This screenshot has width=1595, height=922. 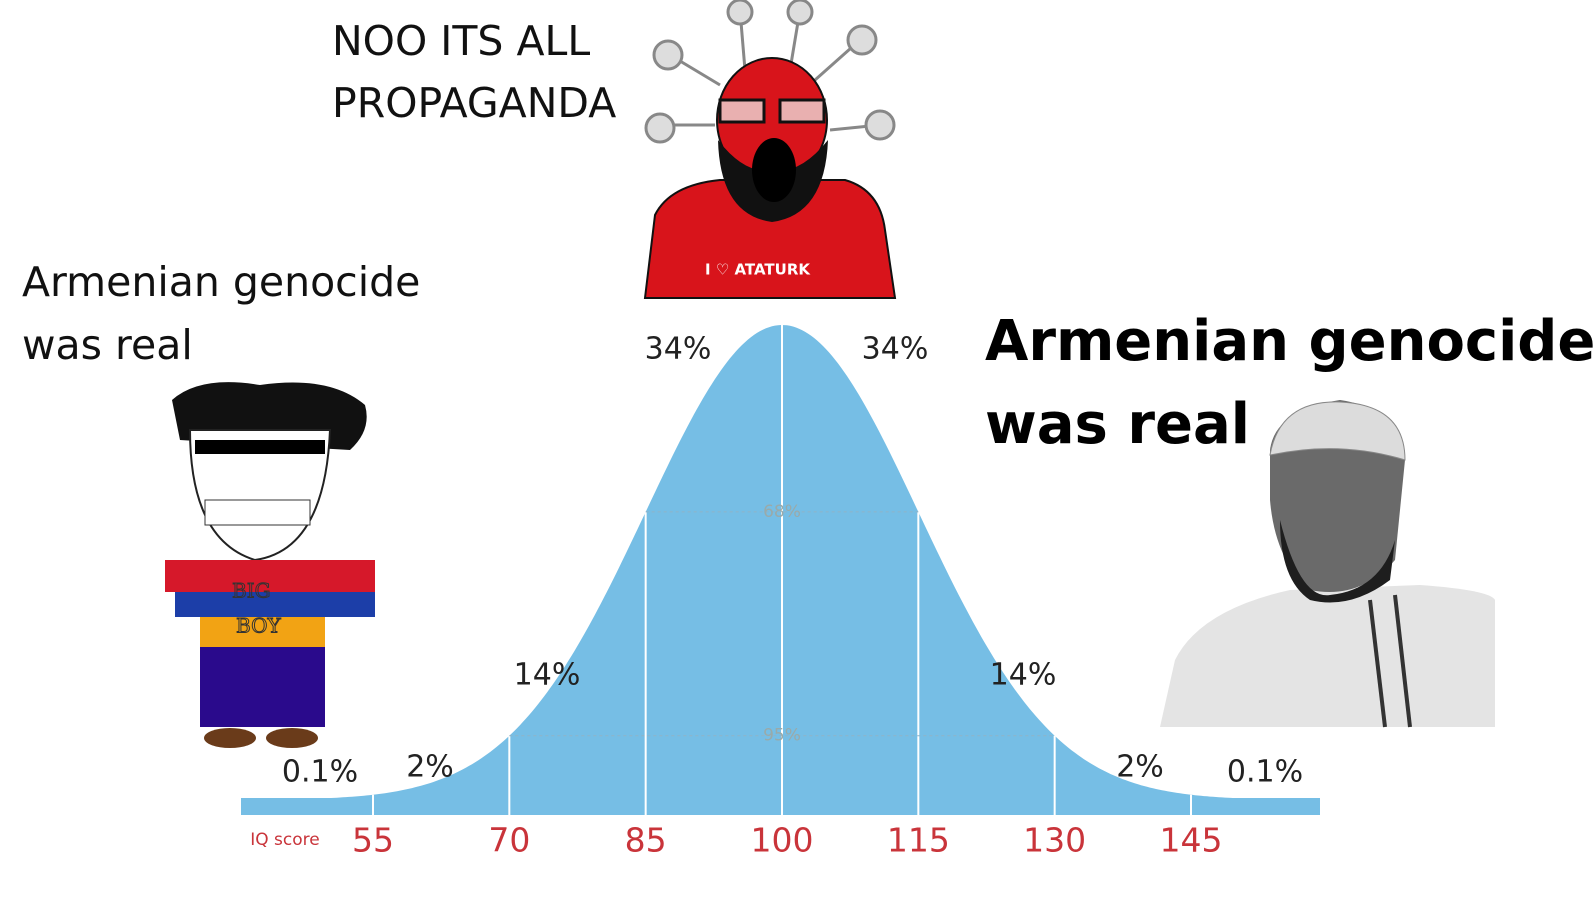 I want to click on shirt-blue, so click(x=275, y=604).